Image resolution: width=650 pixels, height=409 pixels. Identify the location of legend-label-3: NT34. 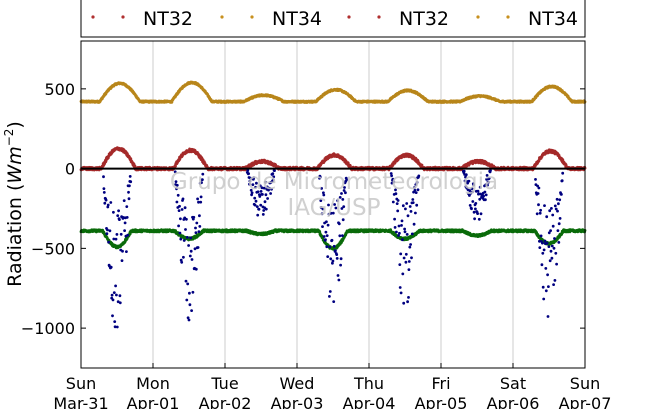
(553, 19).